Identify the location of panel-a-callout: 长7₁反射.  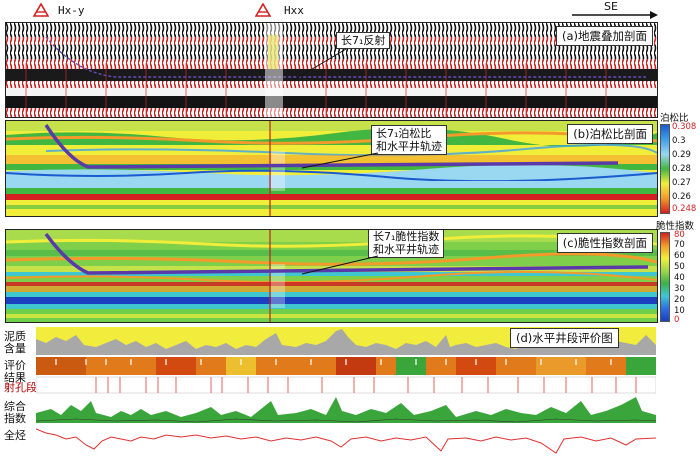
(363, 40).